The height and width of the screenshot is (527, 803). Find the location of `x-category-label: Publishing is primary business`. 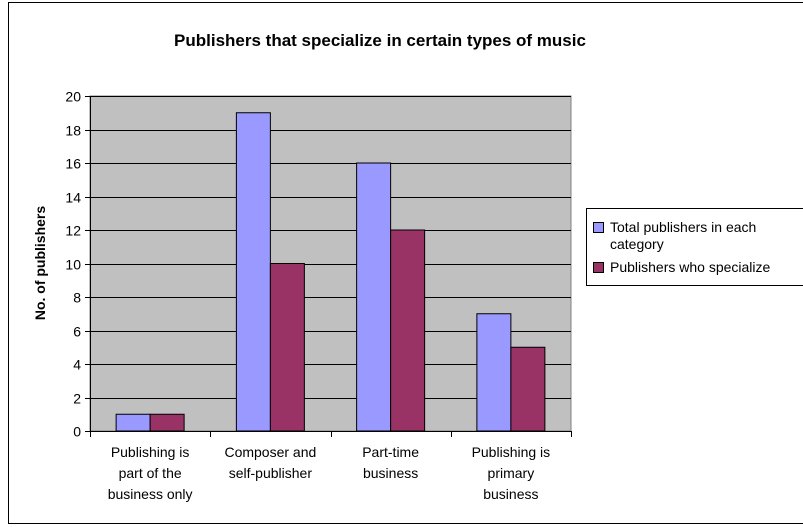

x-category-label: Publishing is primary business is located at coordinates (511, 473).